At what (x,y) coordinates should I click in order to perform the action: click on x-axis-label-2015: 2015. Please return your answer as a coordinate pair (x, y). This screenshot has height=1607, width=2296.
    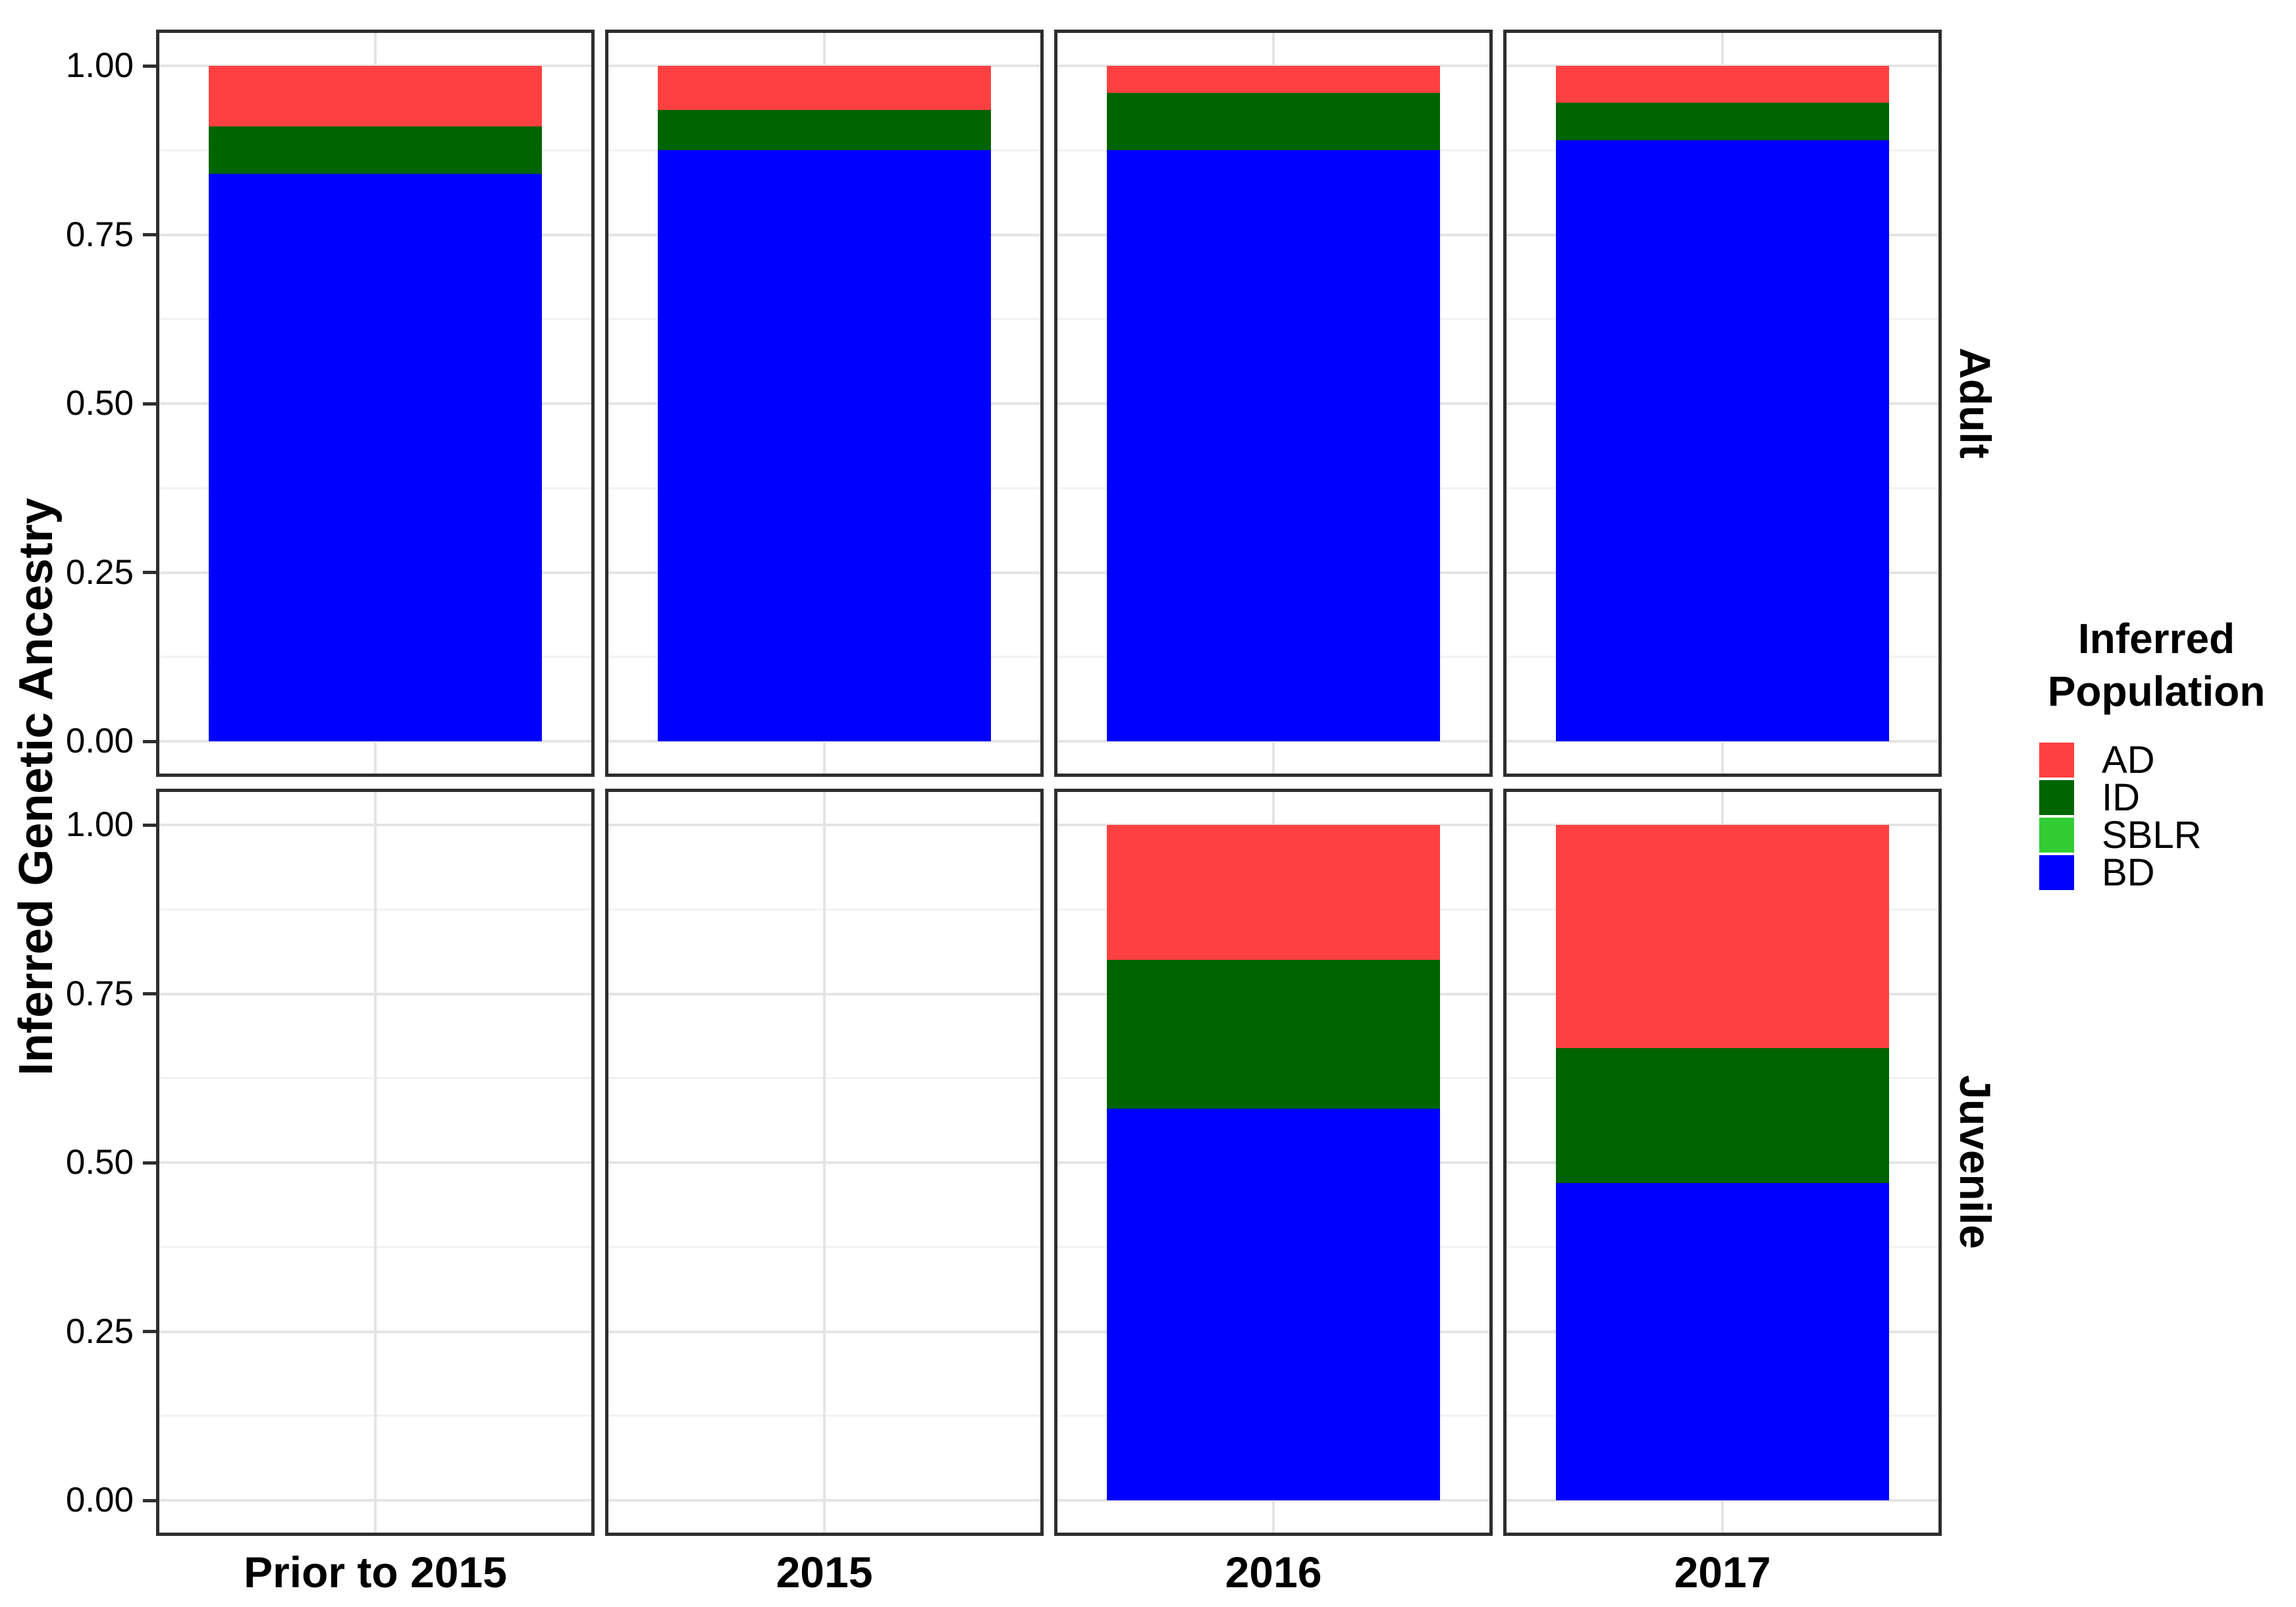
    Looking at the image, I should click on (824, 1572).